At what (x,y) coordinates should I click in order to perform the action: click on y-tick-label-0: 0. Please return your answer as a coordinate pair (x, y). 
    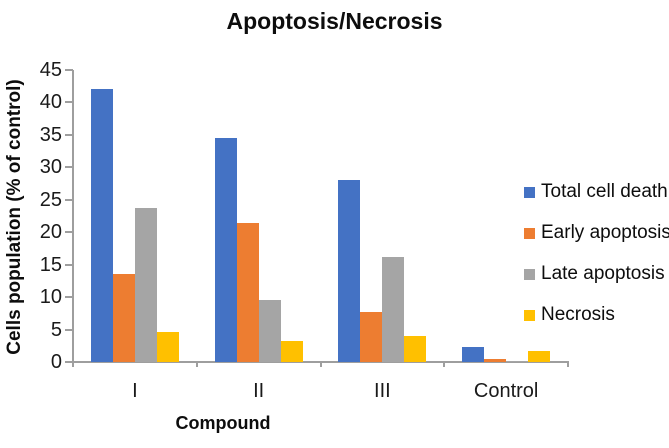
    Looking at the image, I should click on (56, 362).